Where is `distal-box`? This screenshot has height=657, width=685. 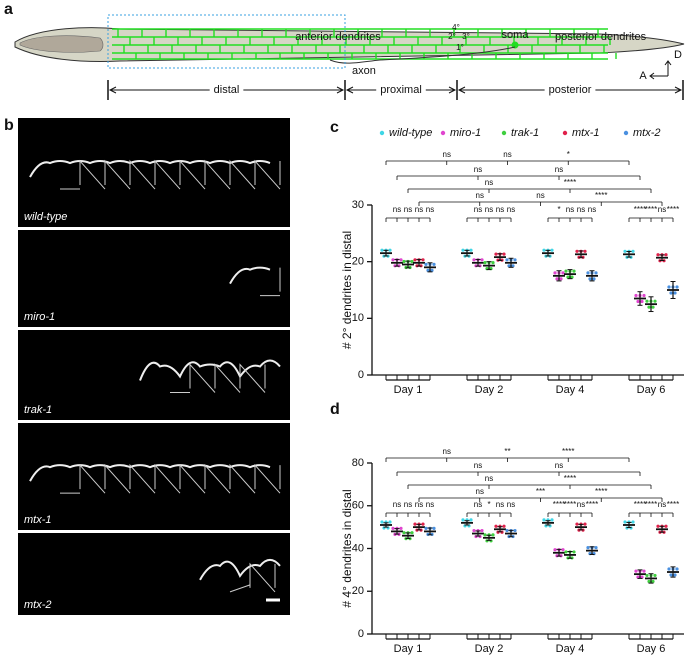
distal-box is located at coordinates (226, 41).